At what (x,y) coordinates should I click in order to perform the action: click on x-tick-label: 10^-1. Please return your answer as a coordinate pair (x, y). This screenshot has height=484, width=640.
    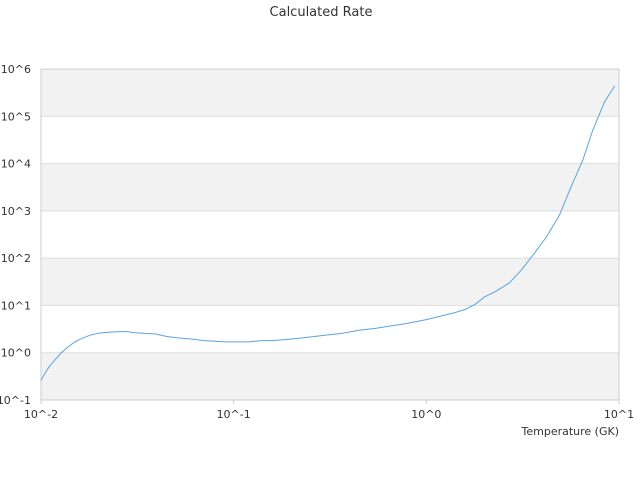
    Looking at the image, I should click on (234, 414).